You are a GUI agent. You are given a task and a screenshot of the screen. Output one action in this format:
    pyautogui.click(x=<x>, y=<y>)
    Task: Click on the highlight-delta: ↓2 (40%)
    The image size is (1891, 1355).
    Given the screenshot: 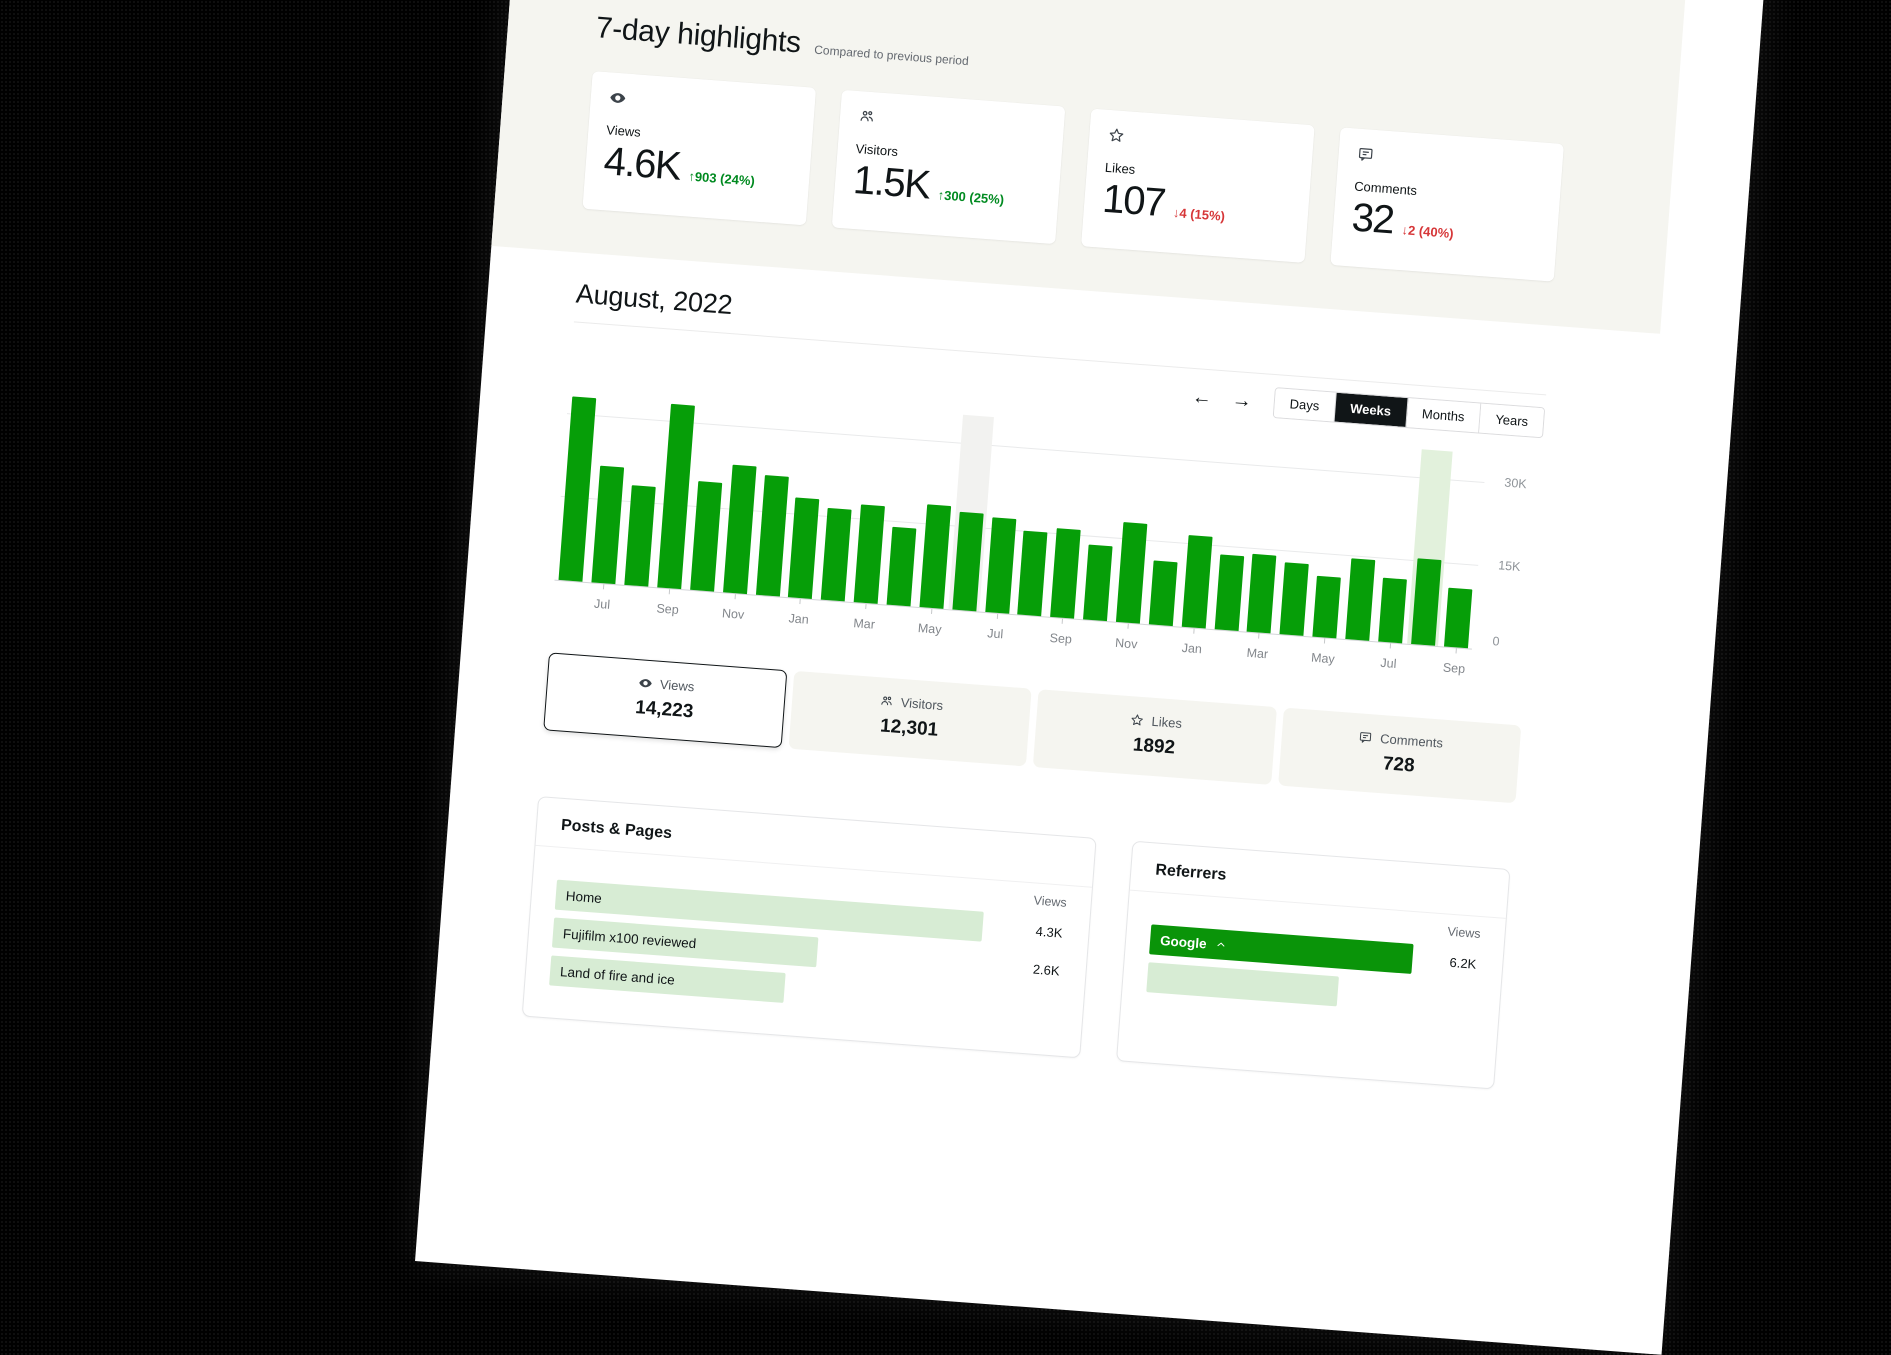 What is the action you would take?
    pyautogui.click(x=1427, y=231)
    